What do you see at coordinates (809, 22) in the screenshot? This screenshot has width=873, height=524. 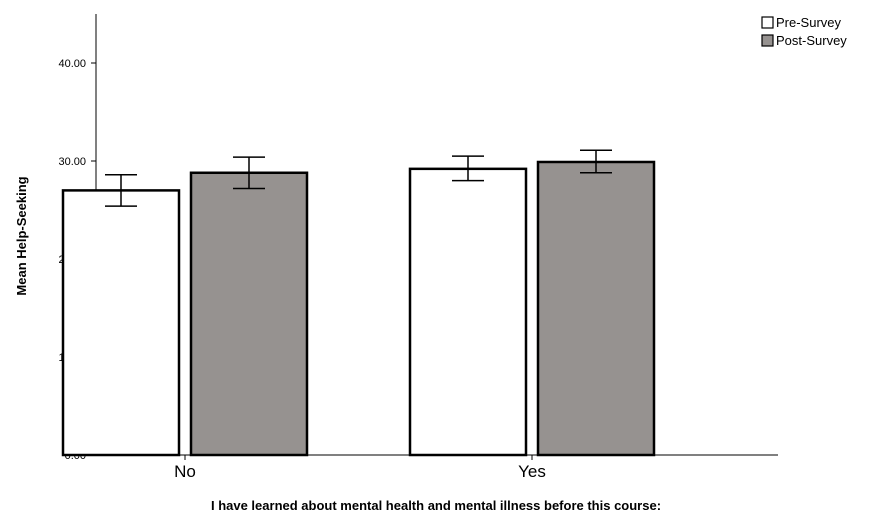 I see `legend-label-pre-survey: Pre-Survey` at bounding box center [809, 22].